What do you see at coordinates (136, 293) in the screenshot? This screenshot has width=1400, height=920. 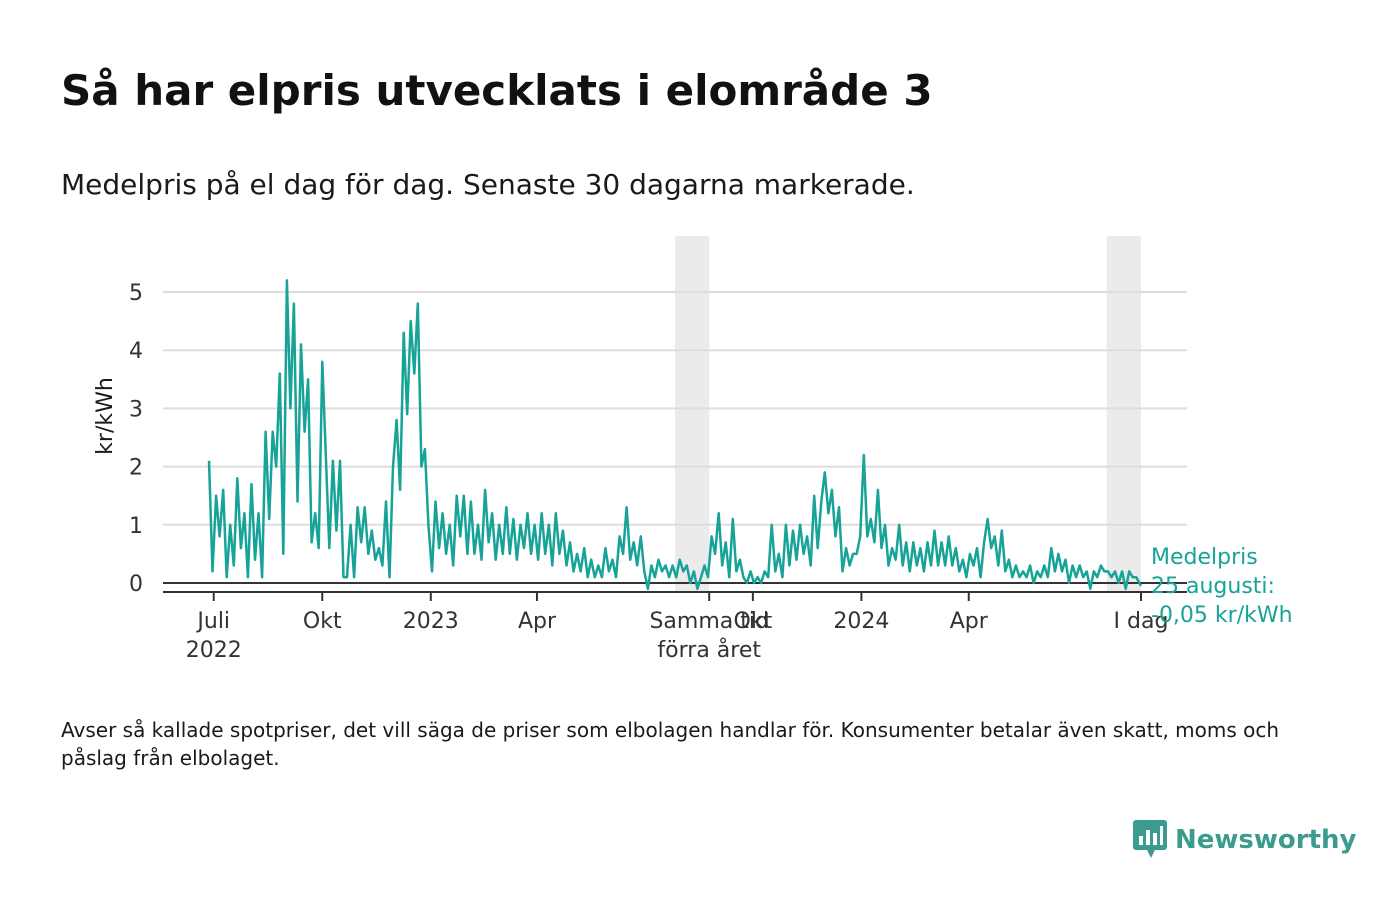 I see `y-tick-label-5: 5` at bounding box center [136, 293].